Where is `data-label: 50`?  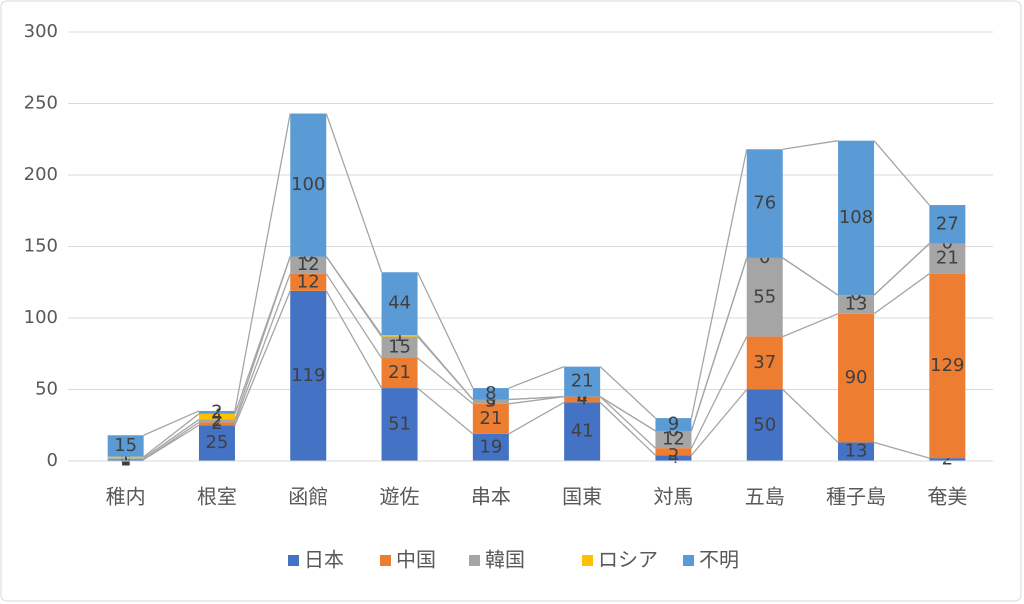
data-label: 50 is located at coordinates (764, 424).